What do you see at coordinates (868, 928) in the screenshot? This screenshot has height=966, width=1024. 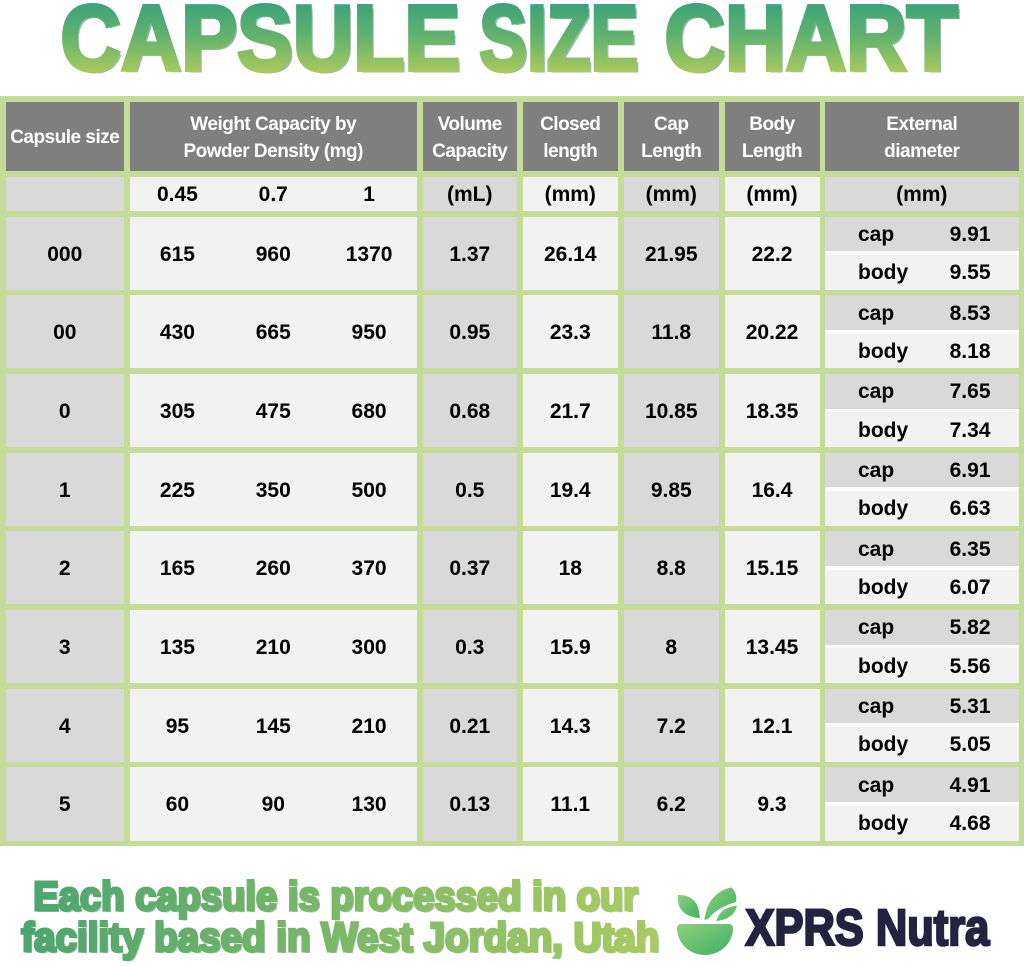 I see `svg-text: XPRS Nutra` at bounding box center [868, 928].